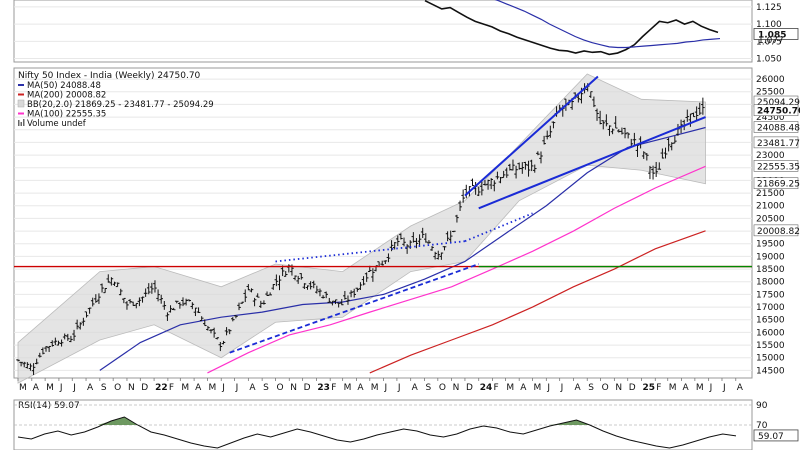 This screenshot has height=450, width=800. I want to click on price-y-tick-label: 18500, so click(770, 270).